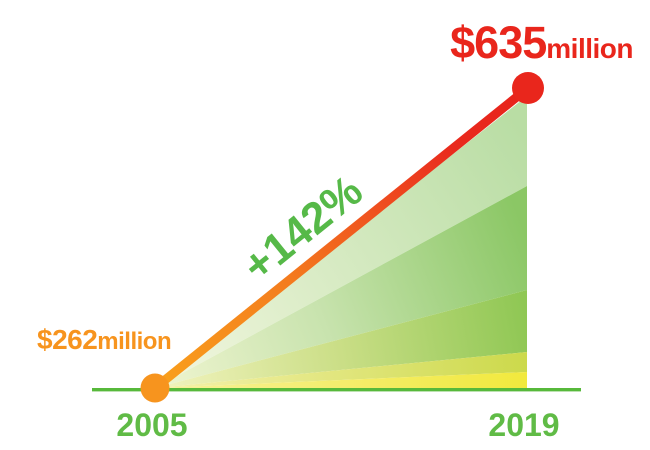 Image resolution: width=650 pixels, height=450 pixels. Describe the element at coordinates (589, 48) in the screenshot. I see `end-value-unit: million` at that location.